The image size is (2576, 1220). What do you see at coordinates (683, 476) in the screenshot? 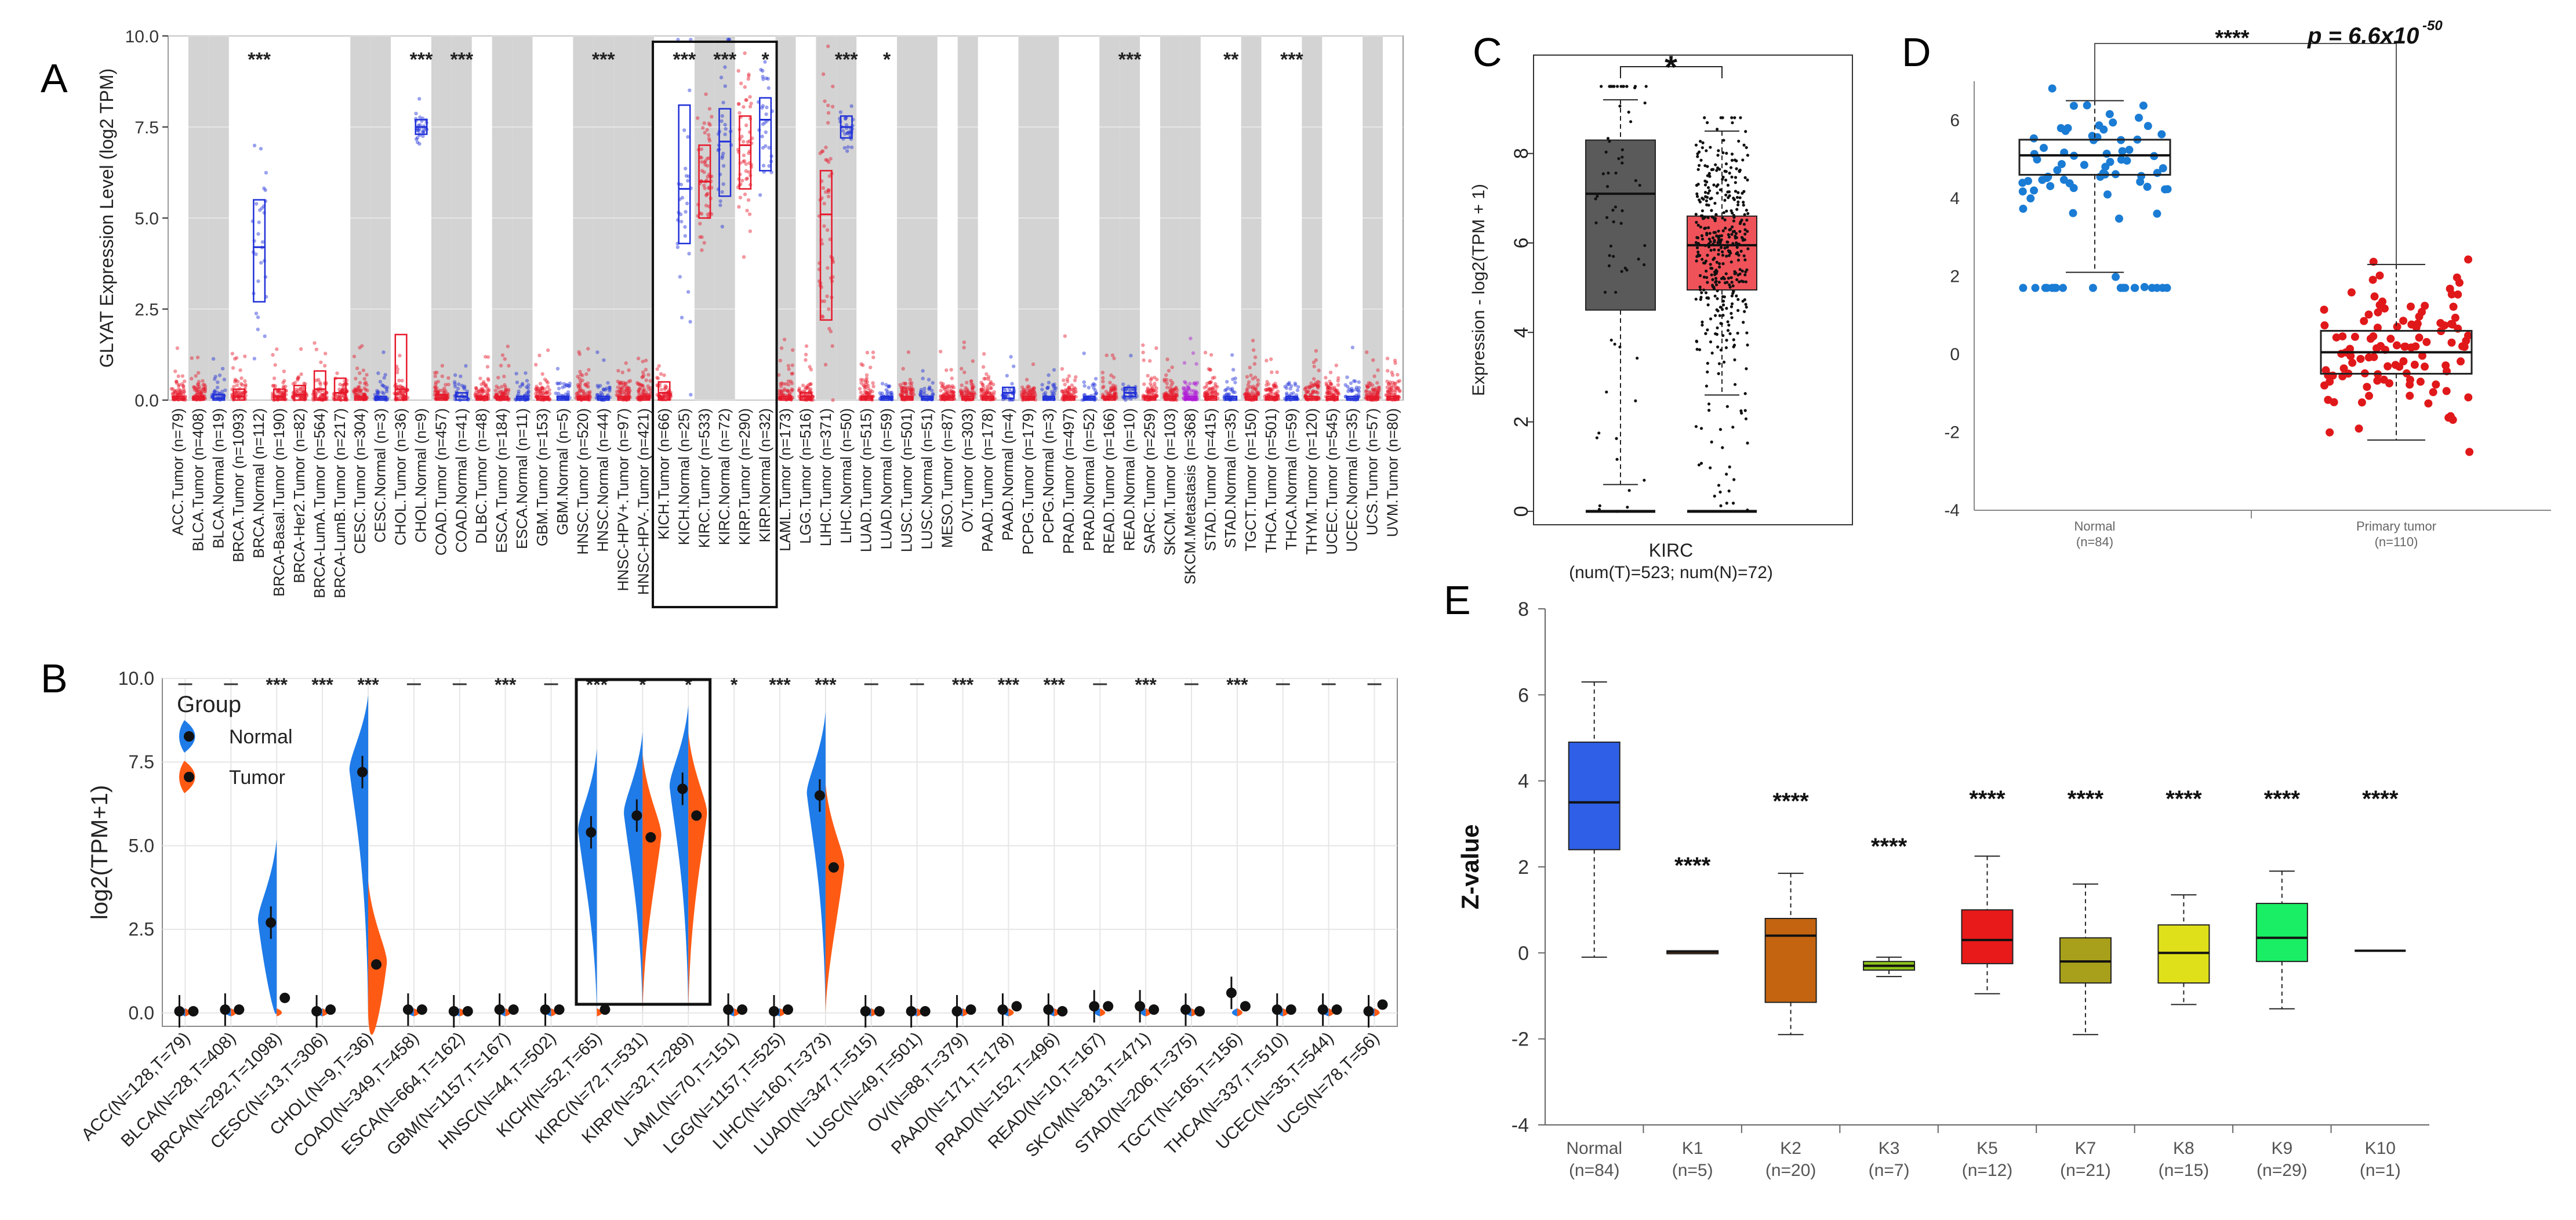
I see `x-tick-label: KICH.Normal (n=25)` at bounding box center [683, 476].